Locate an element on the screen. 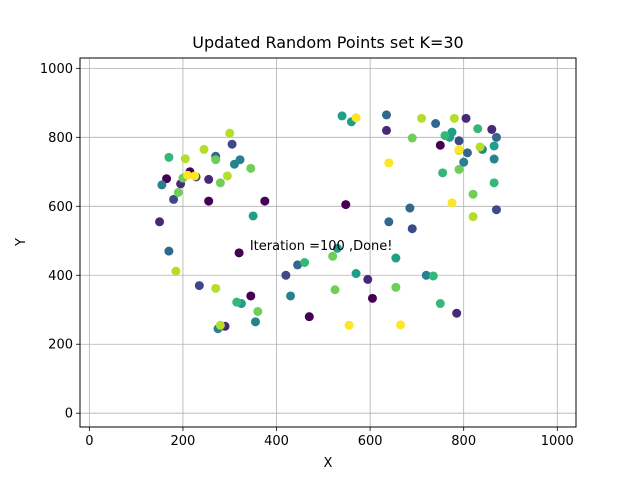 This screenshot has height=480, width=640. x-tick-label: 800 is located at coordinates (463, 441).